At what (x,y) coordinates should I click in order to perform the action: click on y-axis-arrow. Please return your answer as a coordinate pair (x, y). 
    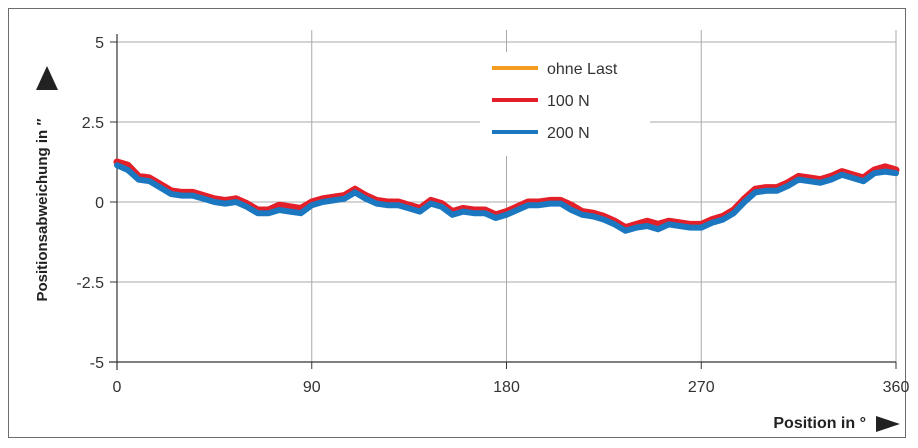
    Looking at the image, I should click on (47, 78).